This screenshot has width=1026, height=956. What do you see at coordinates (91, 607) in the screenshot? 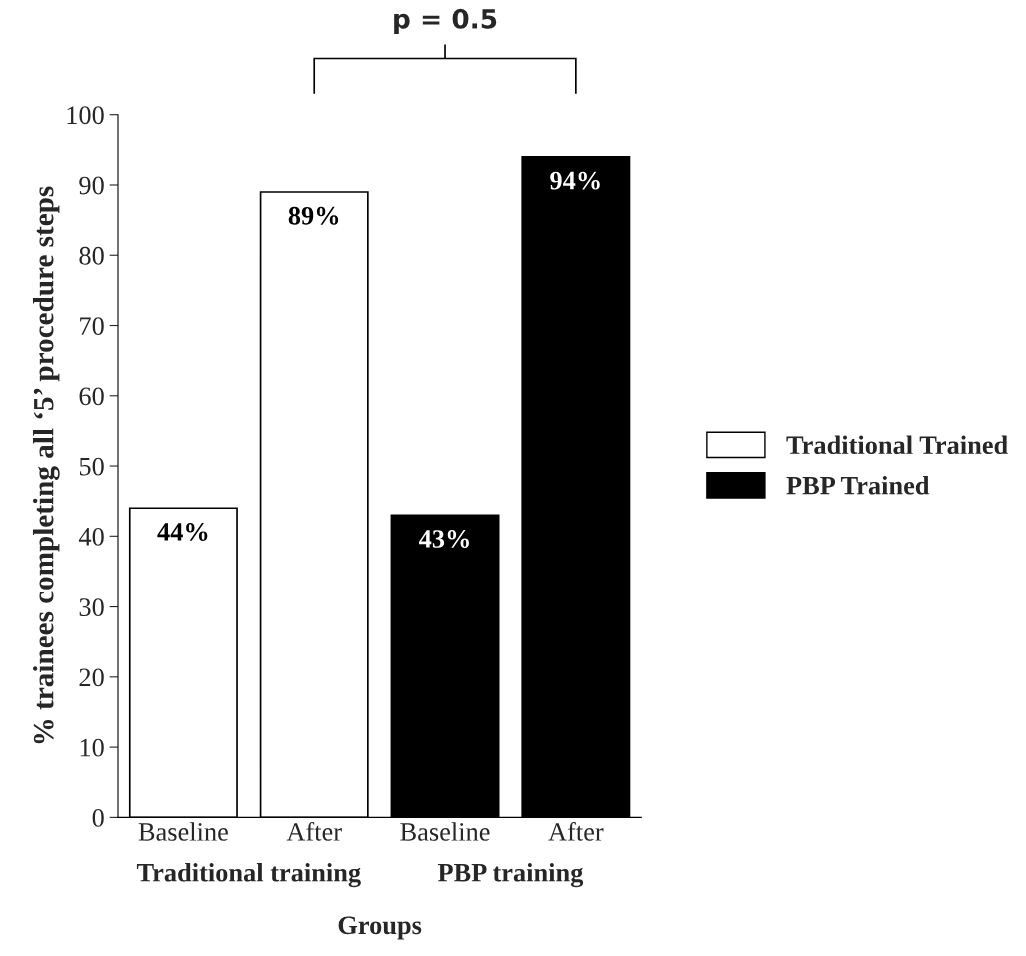
I see `y-tick-label: 30` at bounding box center [91, 607].